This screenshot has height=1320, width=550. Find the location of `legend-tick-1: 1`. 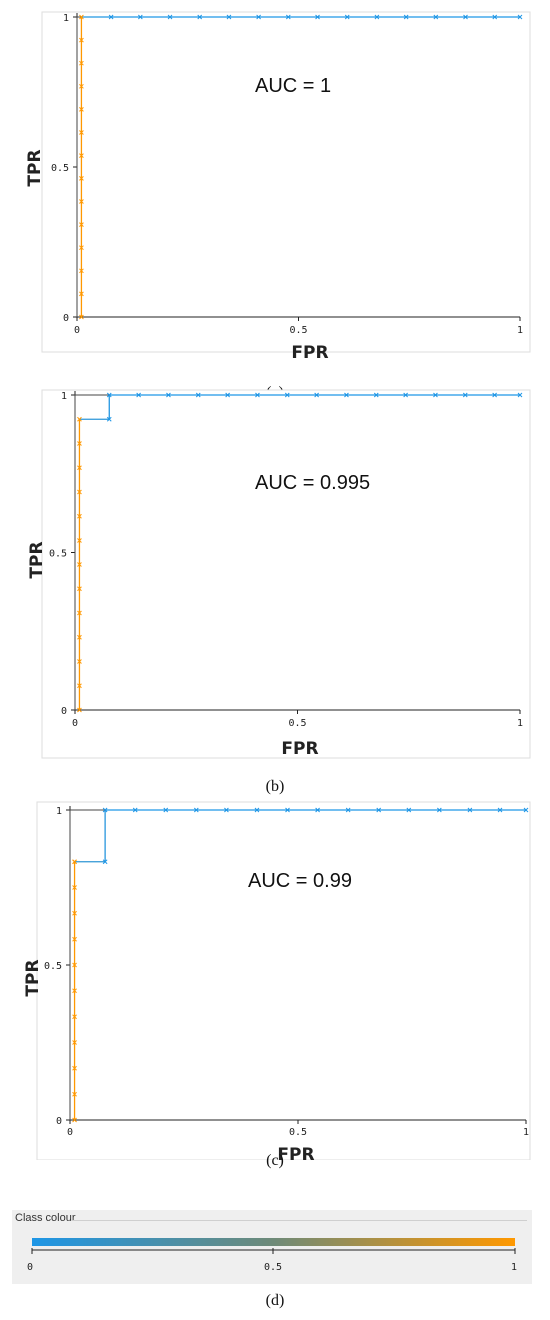

legend-tick-1: 1 is located at coordinates (514, 1267).